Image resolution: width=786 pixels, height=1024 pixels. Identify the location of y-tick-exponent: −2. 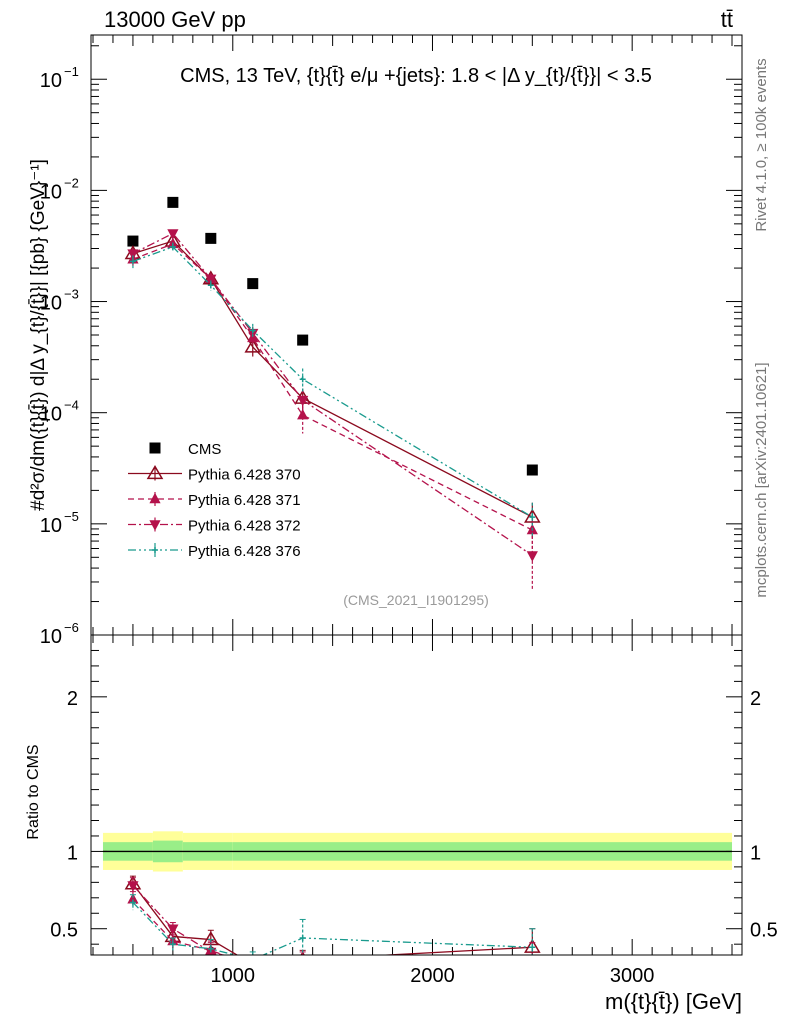
(71, 182).